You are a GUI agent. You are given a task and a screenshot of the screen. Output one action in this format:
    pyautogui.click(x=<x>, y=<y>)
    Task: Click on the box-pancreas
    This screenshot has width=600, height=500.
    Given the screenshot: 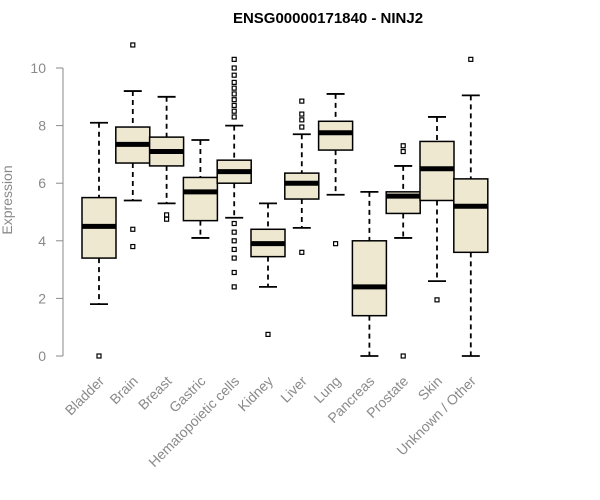 What is the action you would take?
    pyautogui.click(x=369, y=273)
    